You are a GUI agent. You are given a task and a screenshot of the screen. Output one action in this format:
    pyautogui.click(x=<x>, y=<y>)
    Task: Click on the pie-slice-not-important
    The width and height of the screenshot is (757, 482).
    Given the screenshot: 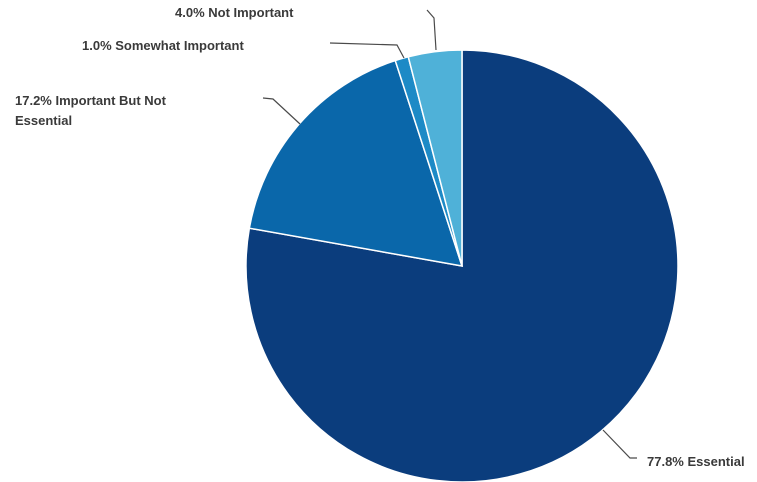 What is the action you would take?
    pyautogui.click(x=435, y=158)
    